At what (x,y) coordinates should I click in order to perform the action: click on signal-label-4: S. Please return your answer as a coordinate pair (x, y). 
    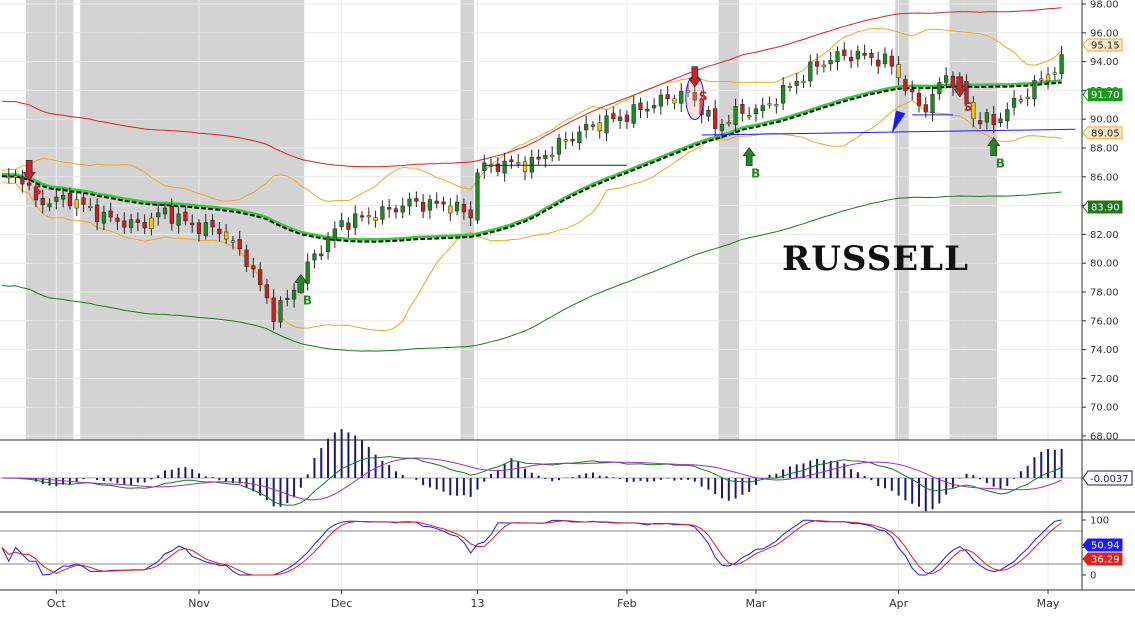
    Looking at the image, I should click on (968, 107).